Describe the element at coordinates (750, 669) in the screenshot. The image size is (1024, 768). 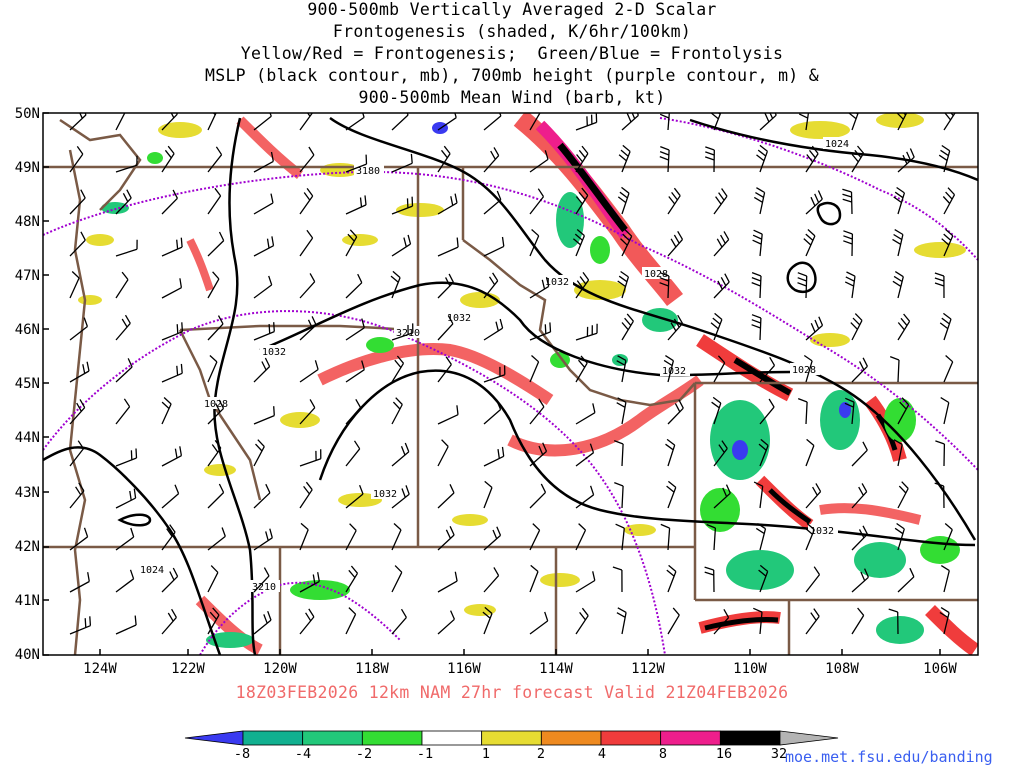
I see `lon-label: 110W` at that location.